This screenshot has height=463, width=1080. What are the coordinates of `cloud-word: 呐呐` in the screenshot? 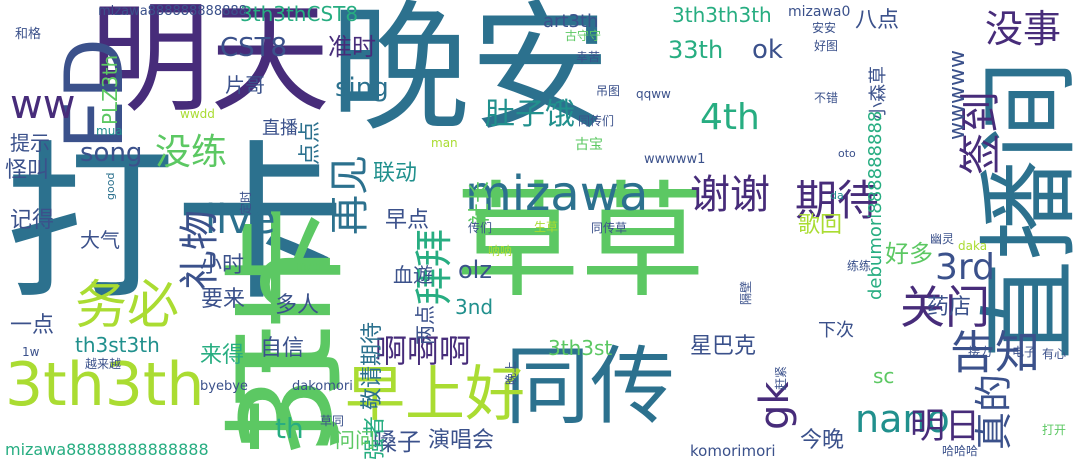 It's located at (500, 251).